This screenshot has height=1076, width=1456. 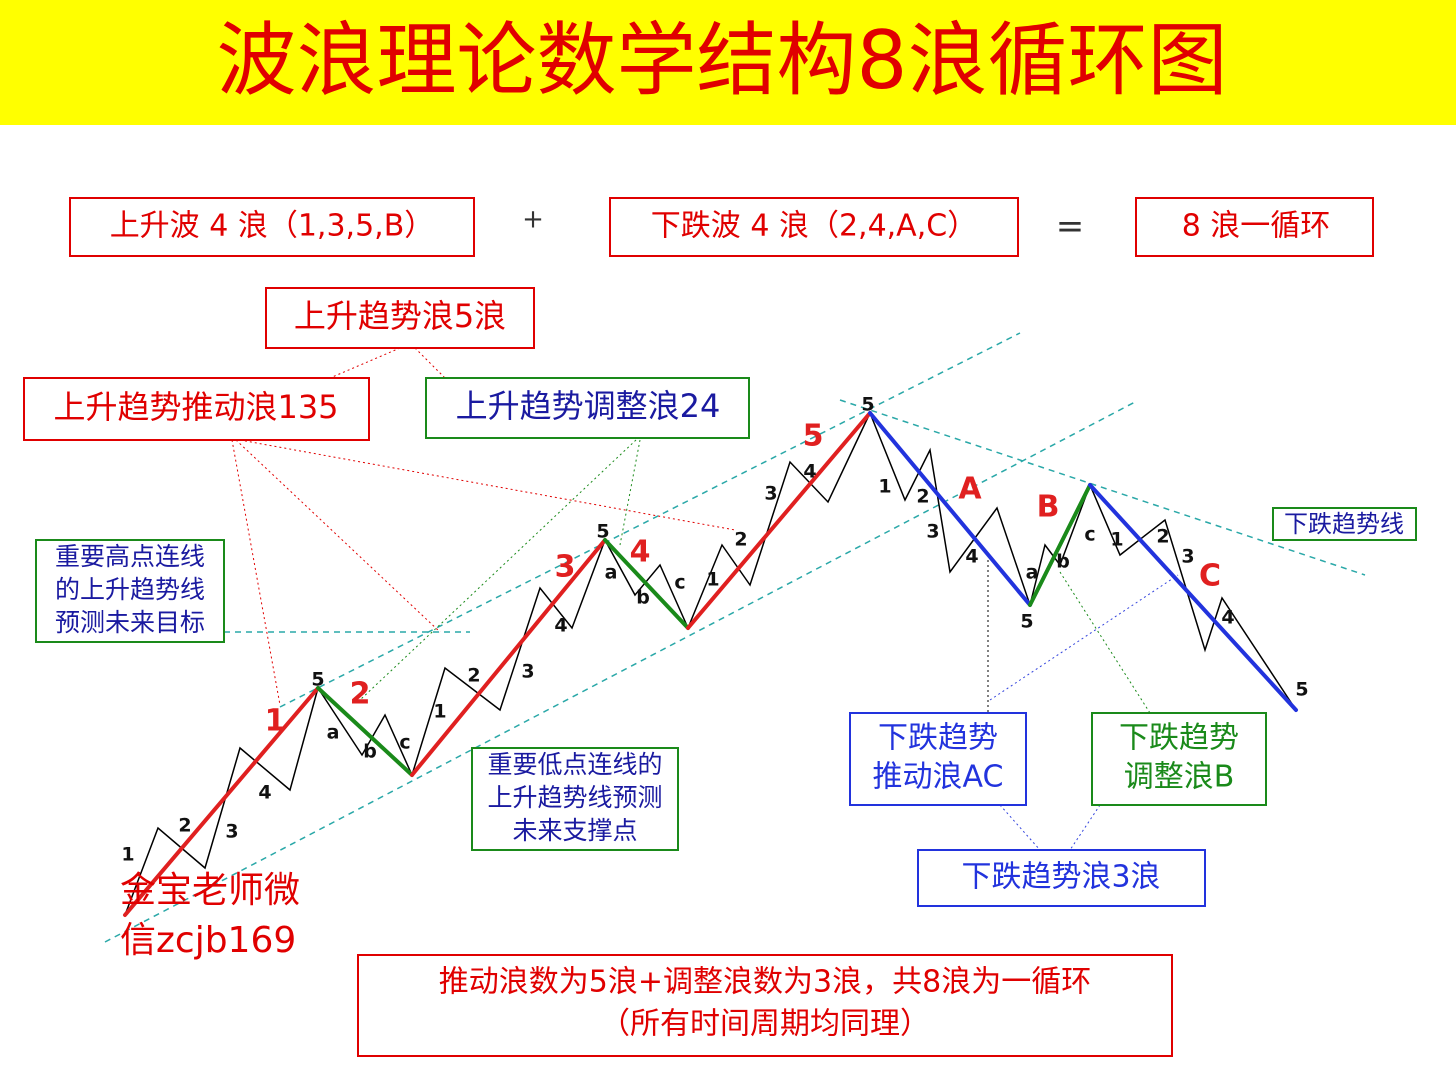 I want to click on title: 波浪理论数学结构8浪循环图, so click(x=722, y=60).